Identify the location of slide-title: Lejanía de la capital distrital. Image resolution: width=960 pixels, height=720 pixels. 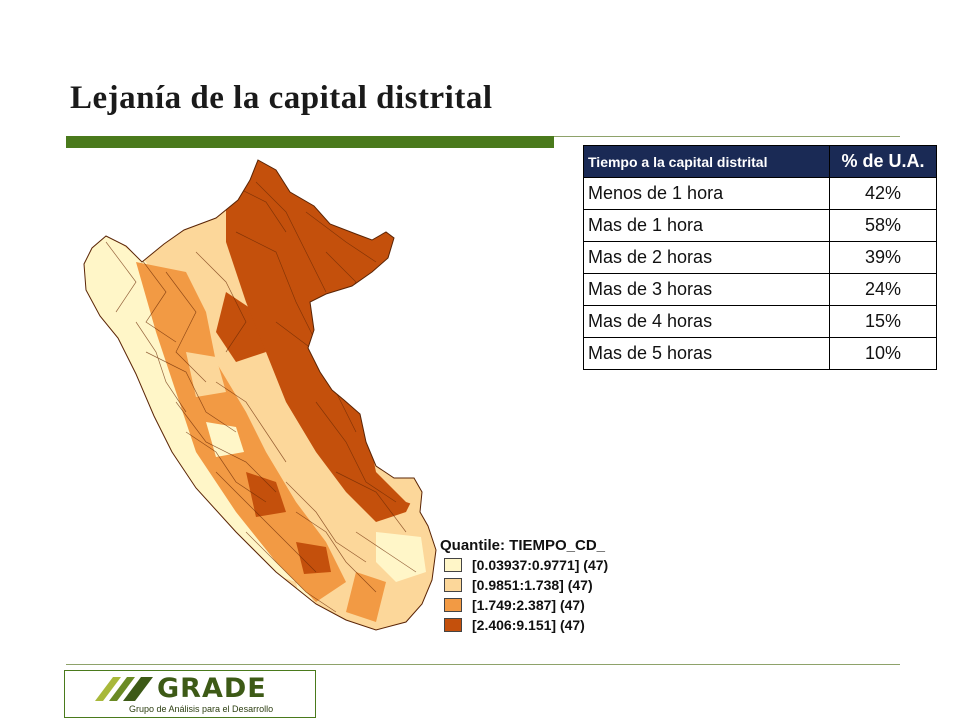
(281, 98).